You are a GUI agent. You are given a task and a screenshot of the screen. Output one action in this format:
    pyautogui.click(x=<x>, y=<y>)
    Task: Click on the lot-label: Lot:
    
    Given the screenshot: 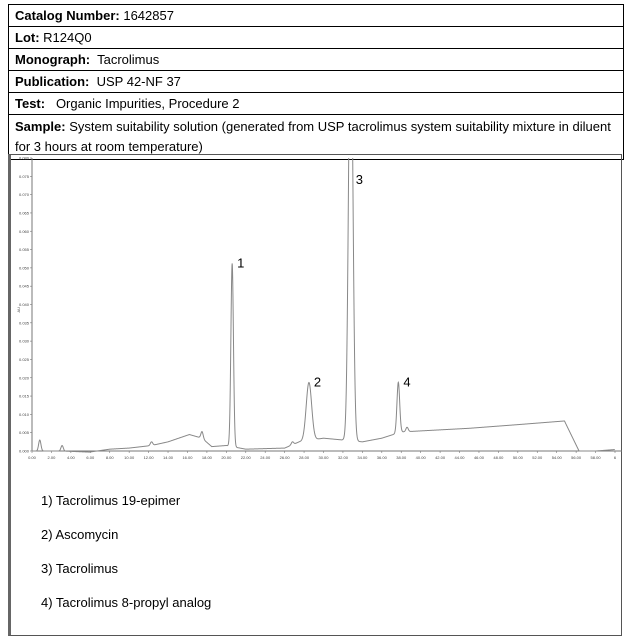 What is the action you would take?
    pyautogui.click(x=27, y=37)
    